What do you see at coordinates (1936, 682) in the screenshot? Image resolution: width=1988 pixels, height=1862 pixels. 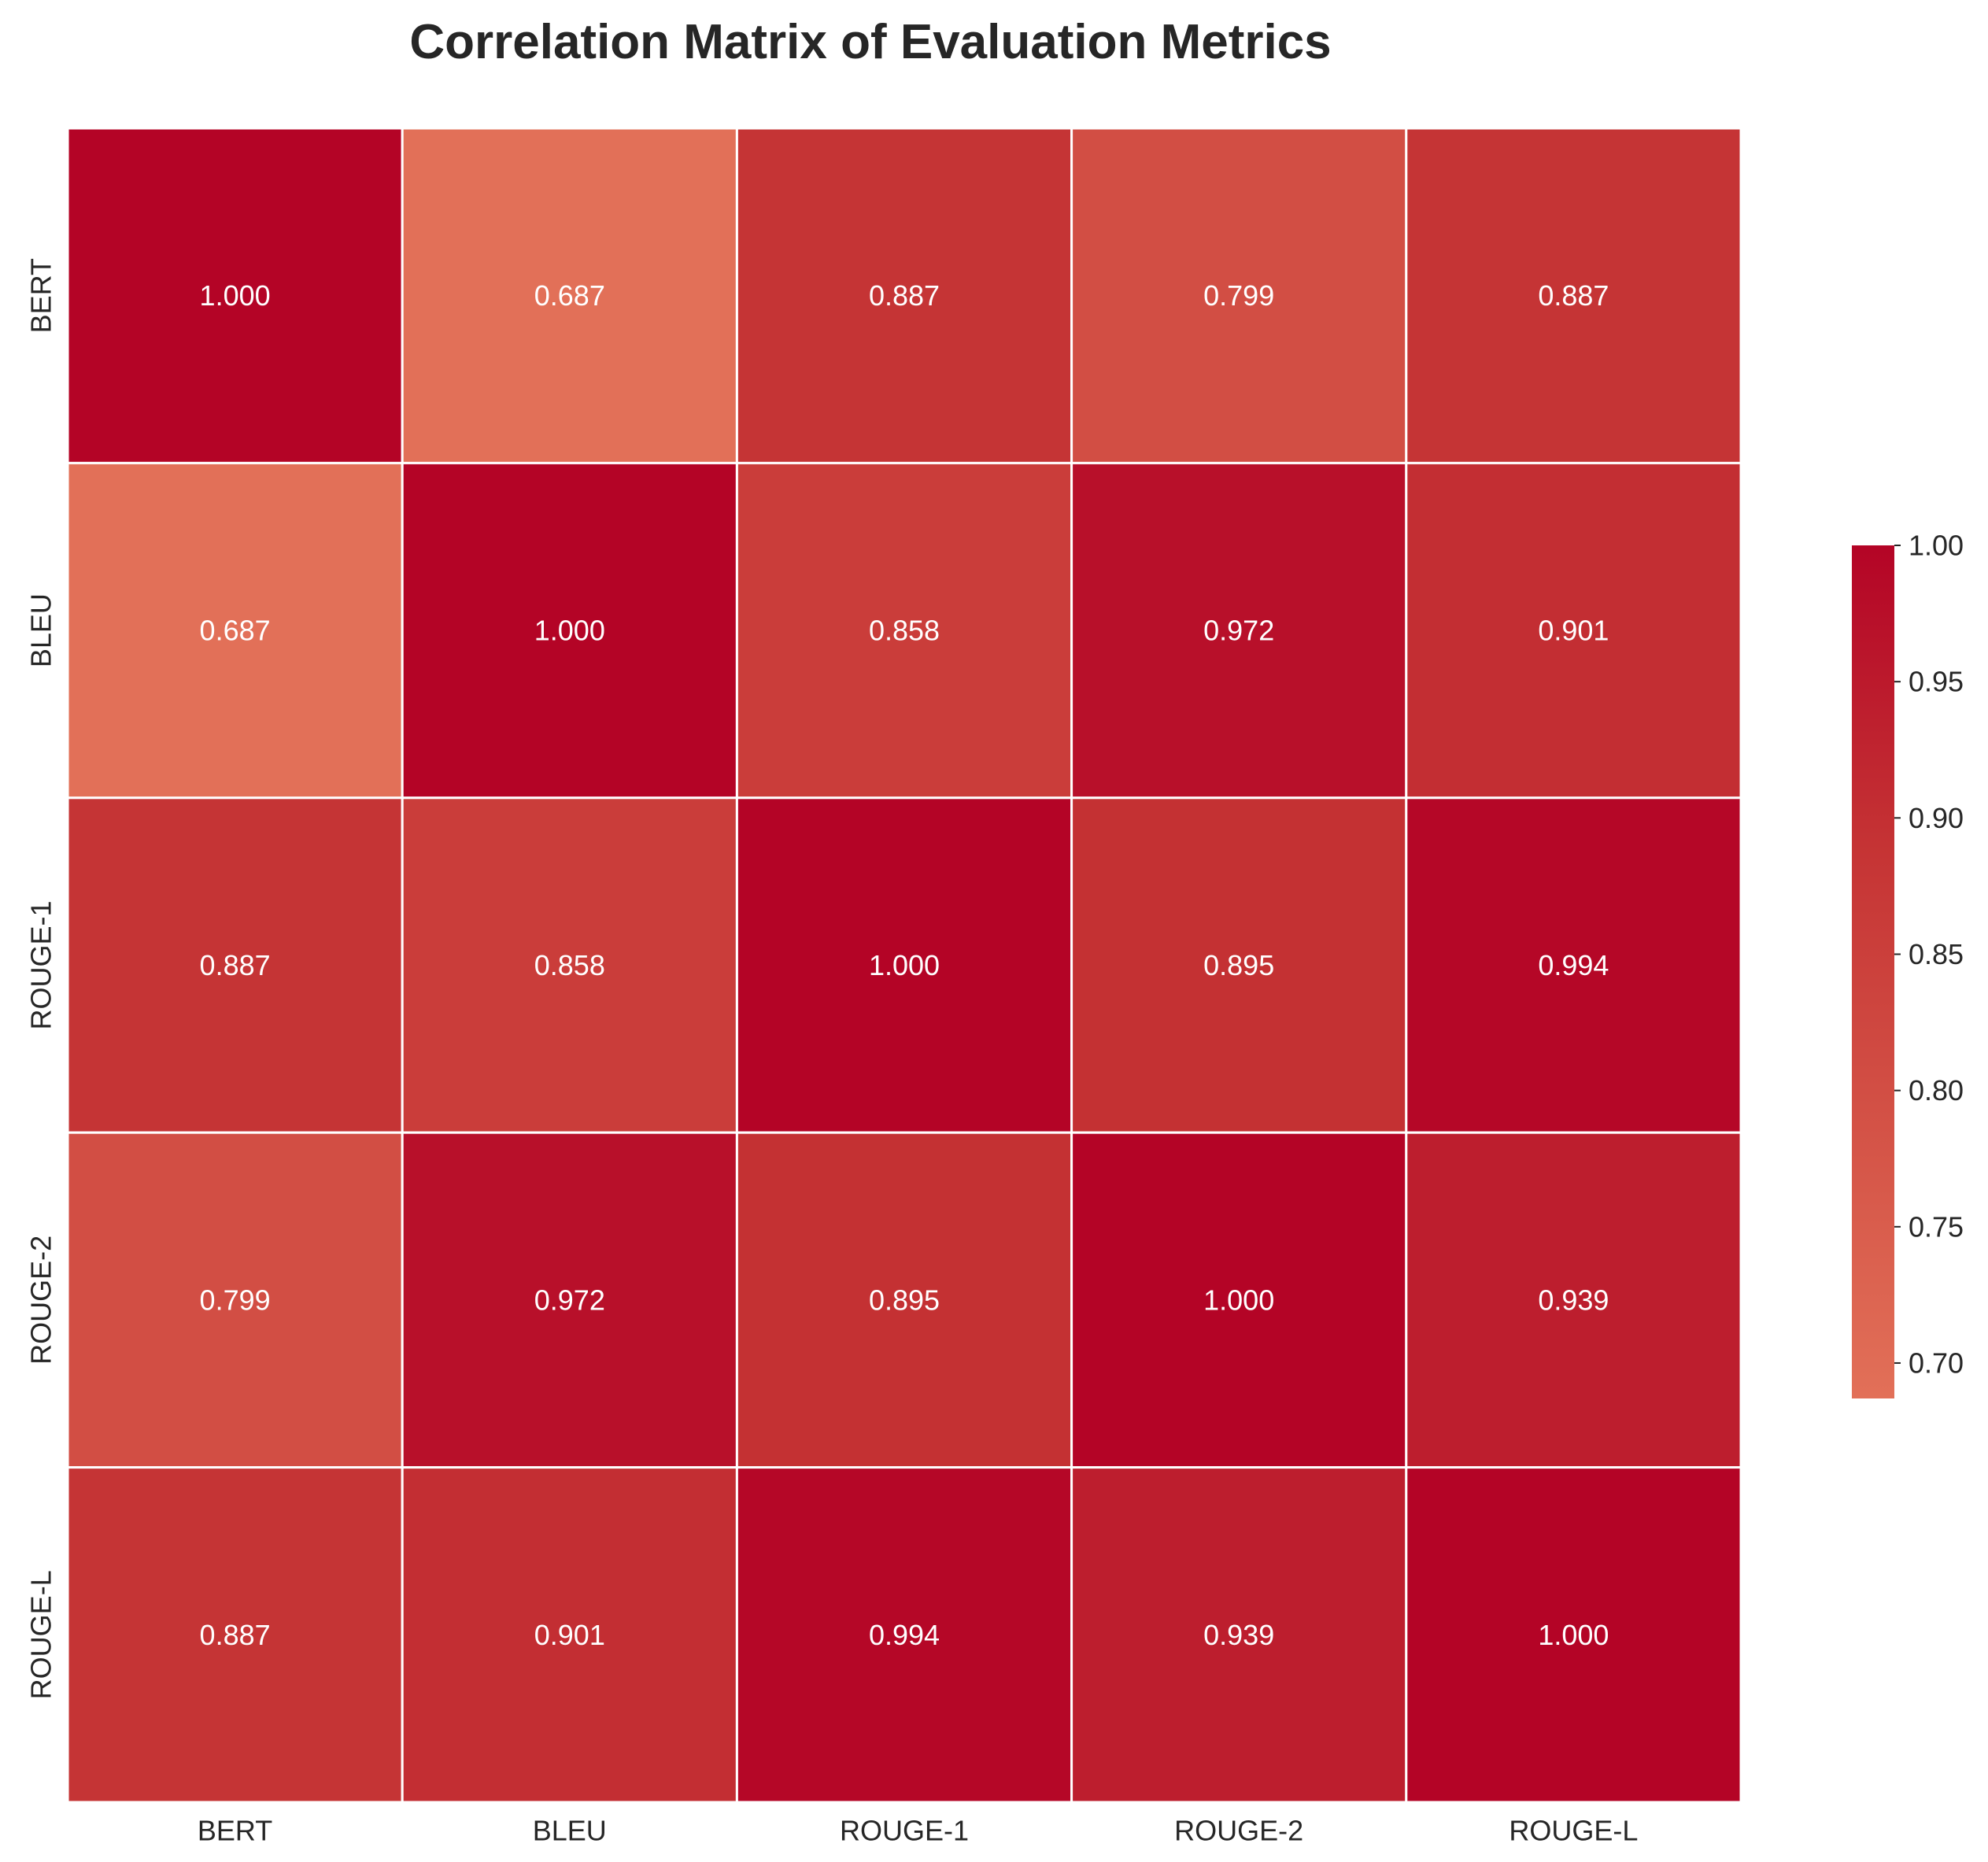 I see `colorbar-tick-label: 0.95` at bounding box center [1936, 682].